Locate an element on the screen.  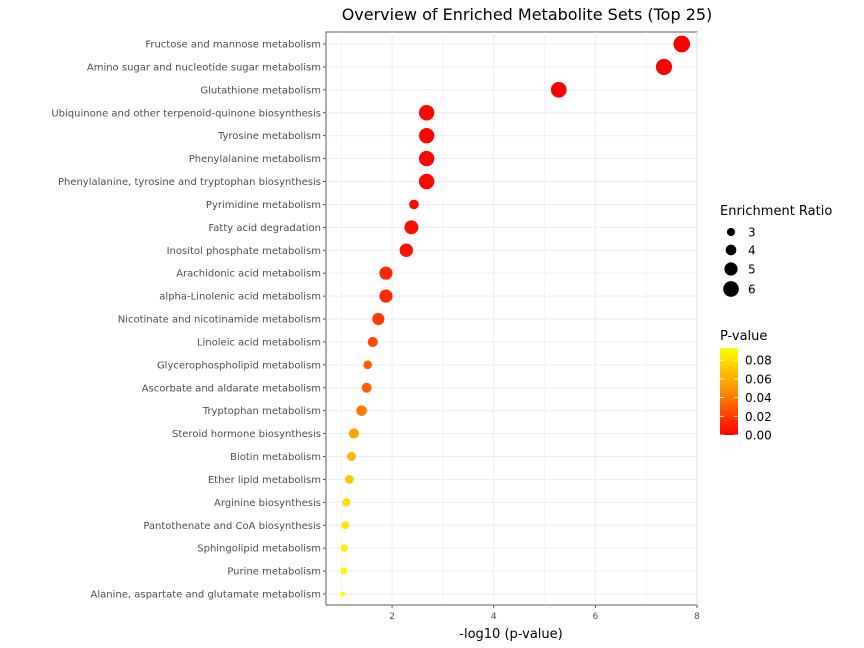
category-label: Biotin metabolism is located at coordinates (275, 457).